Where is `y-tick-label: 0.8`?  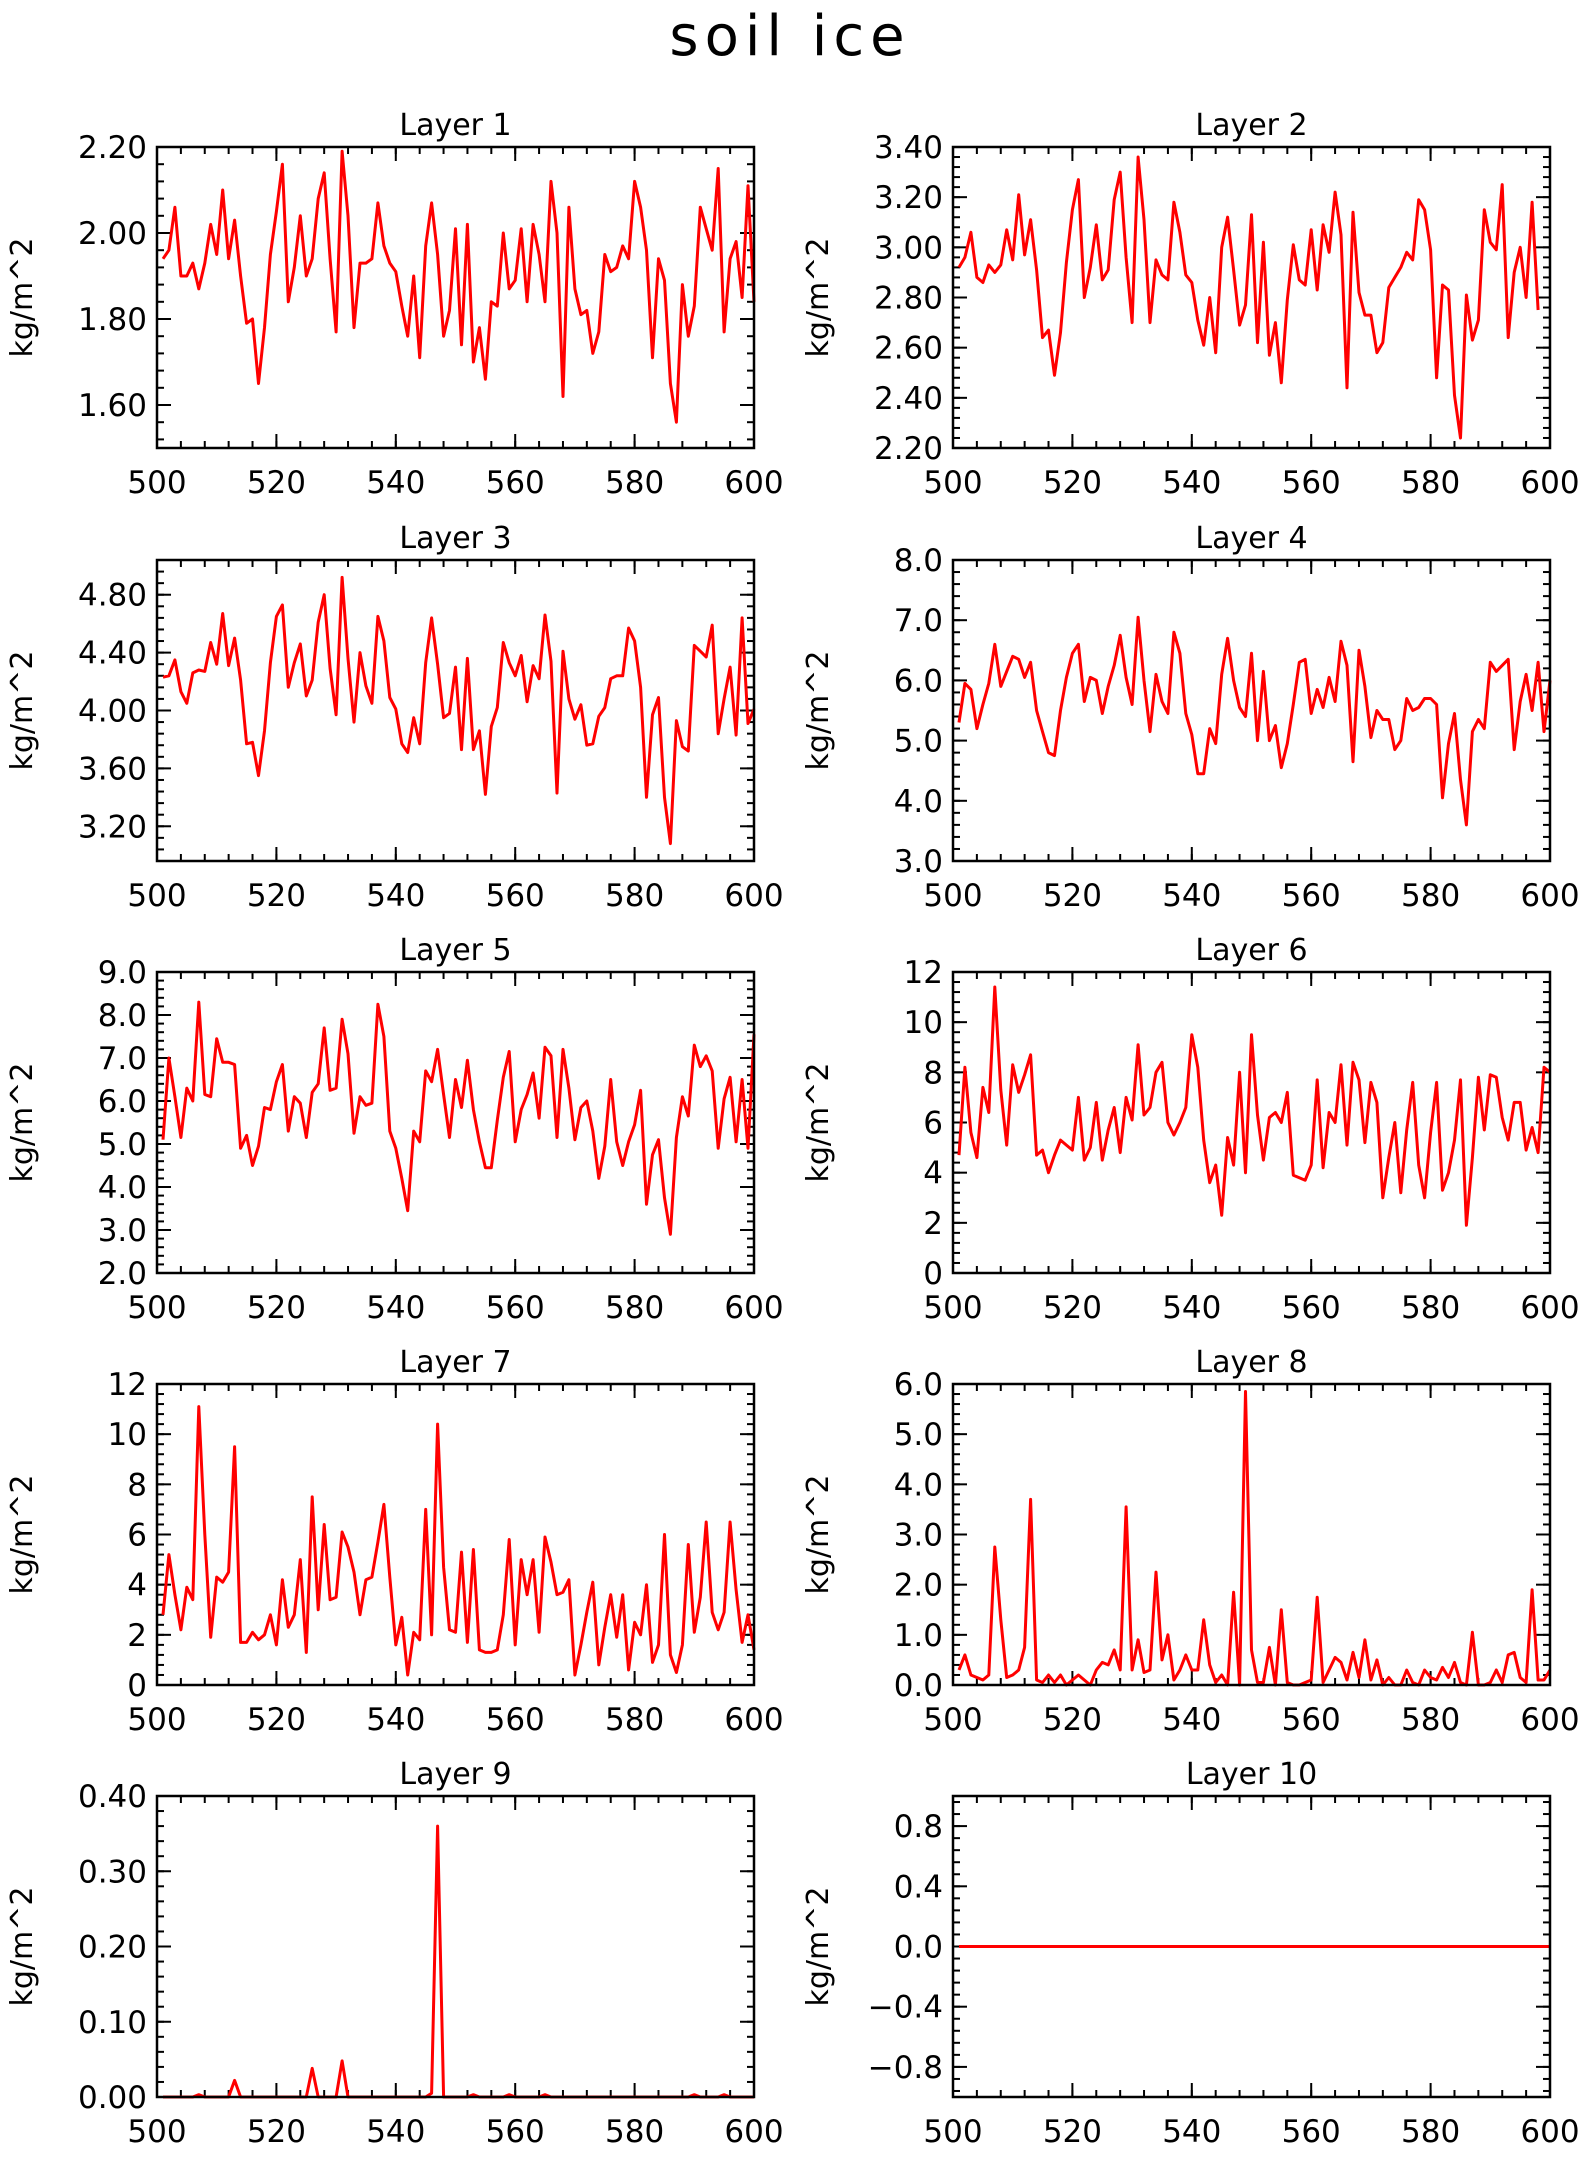 y-tick-label: 0.8 is located at coordinates (918, 1827).